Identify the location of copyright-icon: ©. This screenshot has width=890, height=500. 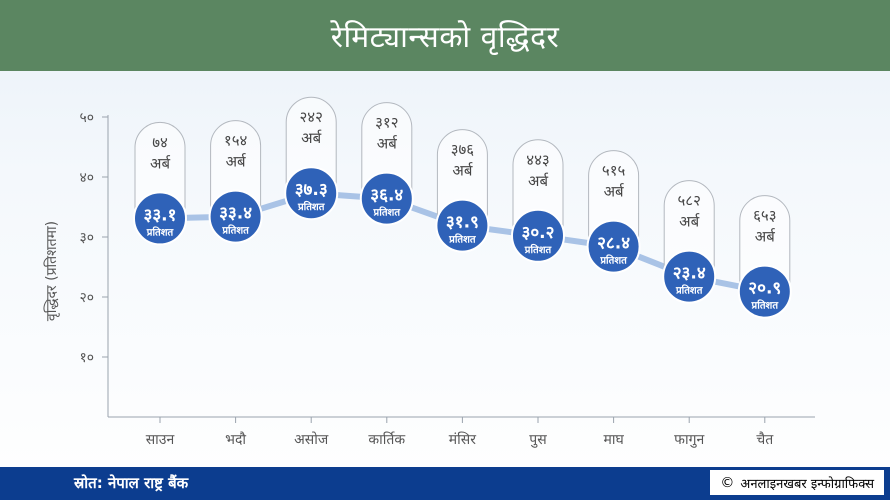
(727, 482).